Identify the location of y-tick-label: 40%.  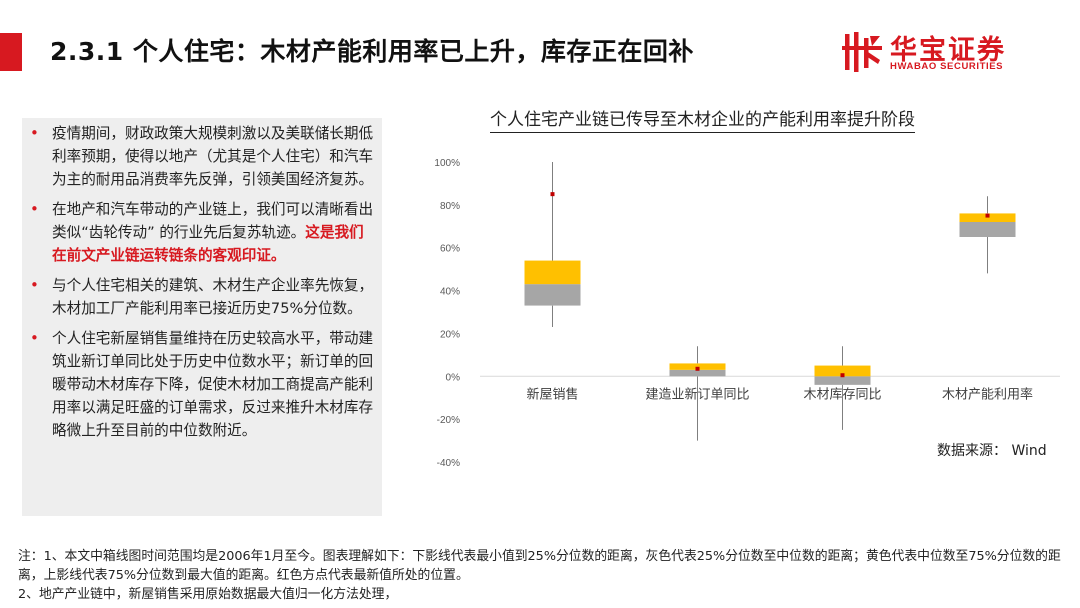
(450, 292).